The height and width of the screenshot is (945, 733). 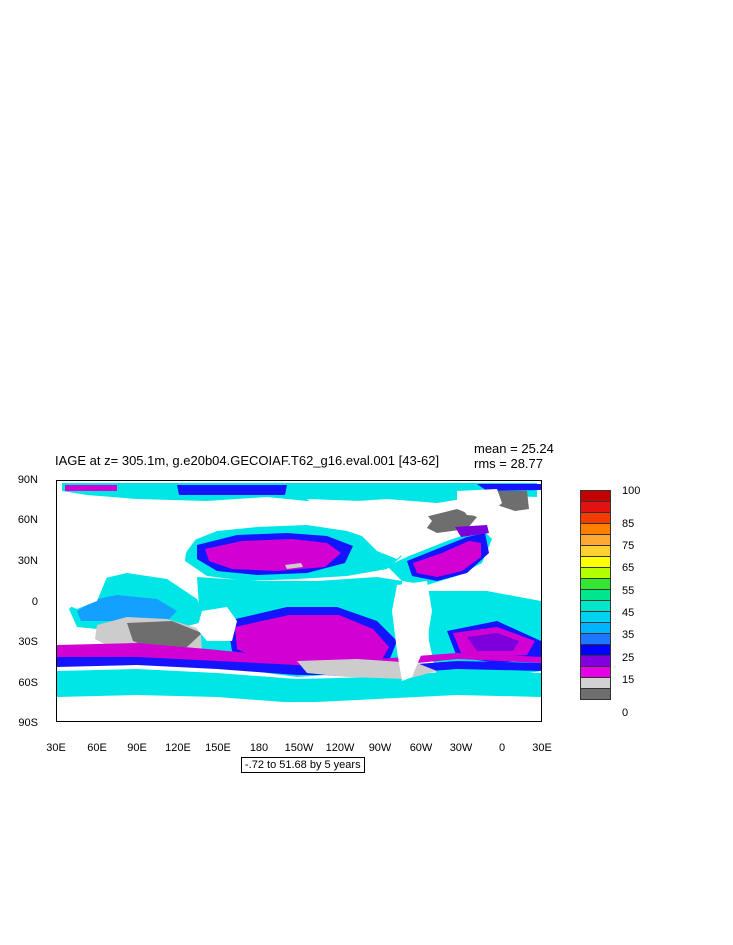 I want to click on lon-label-30e: 30E, so click(x=56, y=748).